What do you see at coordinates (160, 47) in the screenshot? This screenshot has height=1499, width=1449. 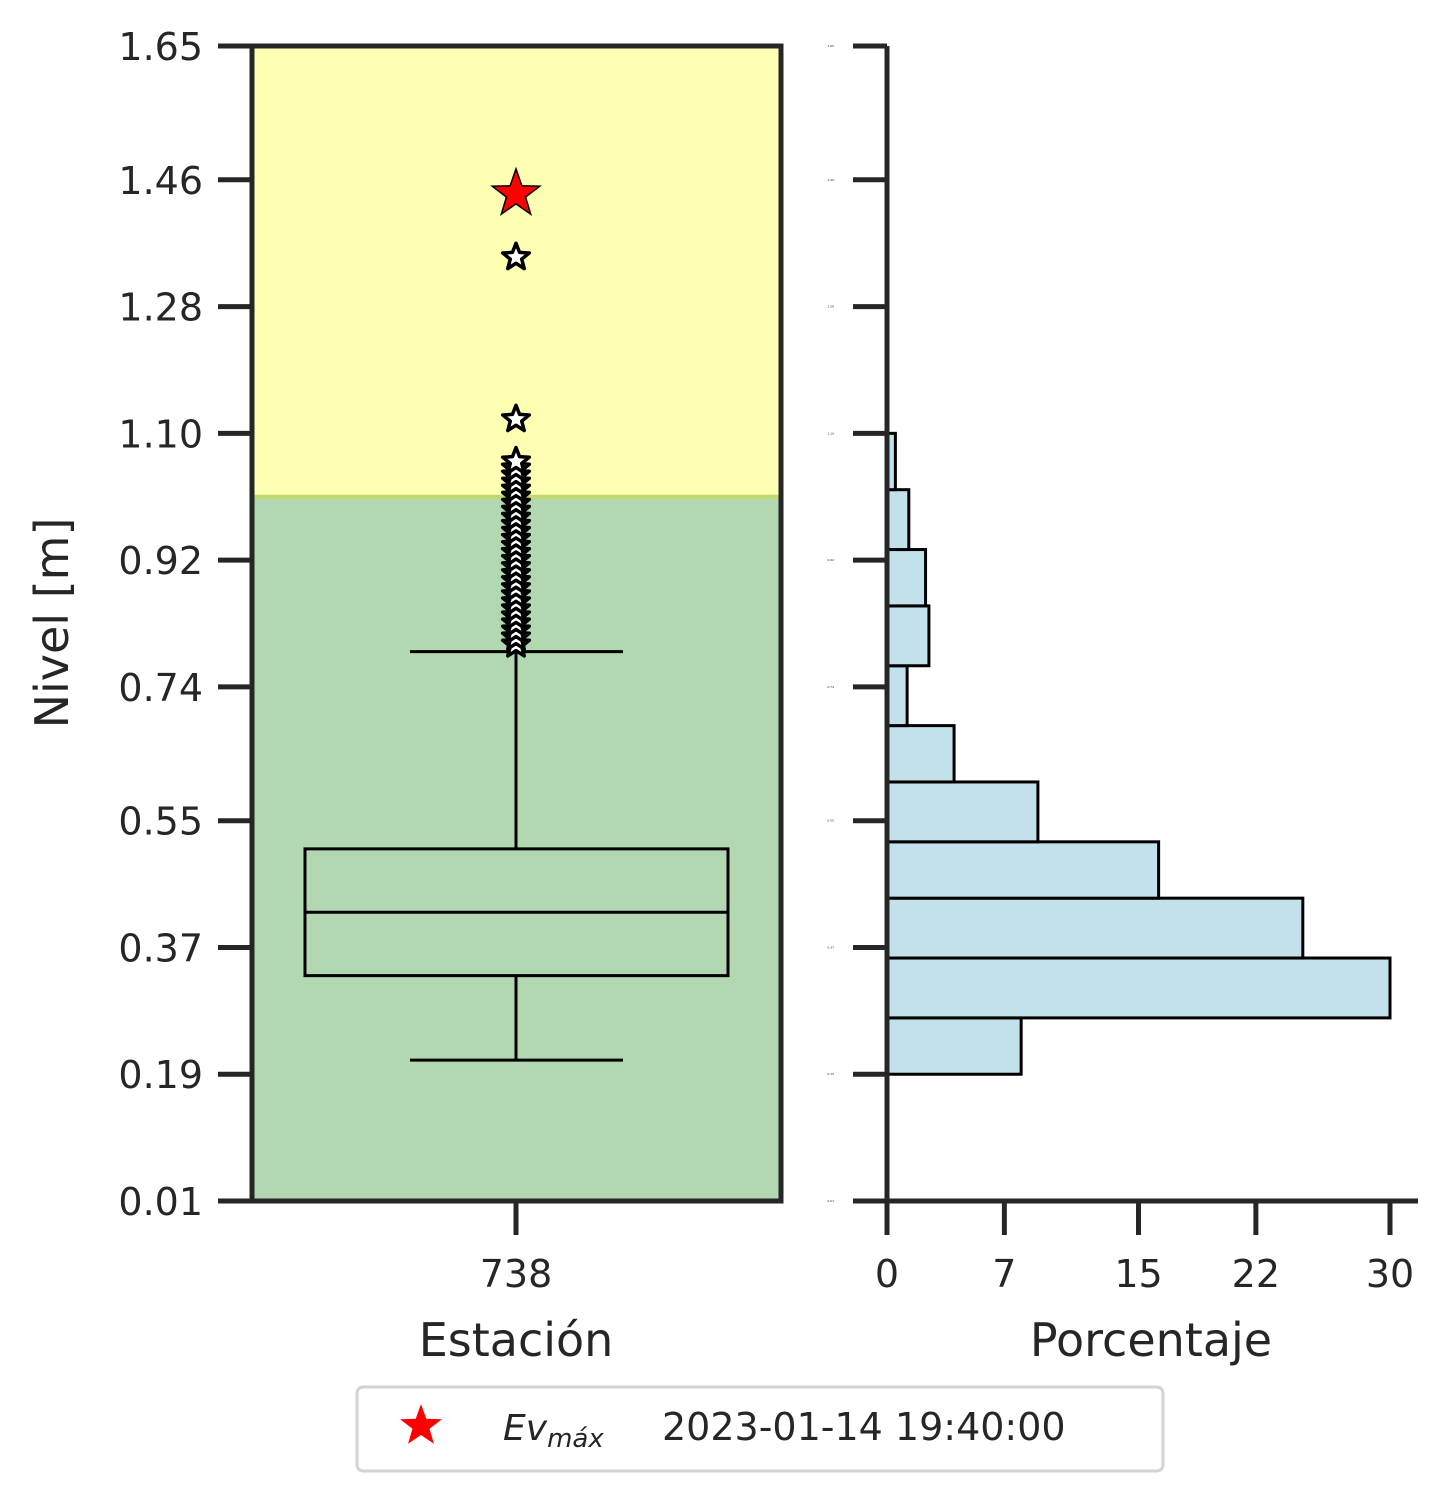 I see `y-tick-label: 1.65` at bounding box center [160, 47].